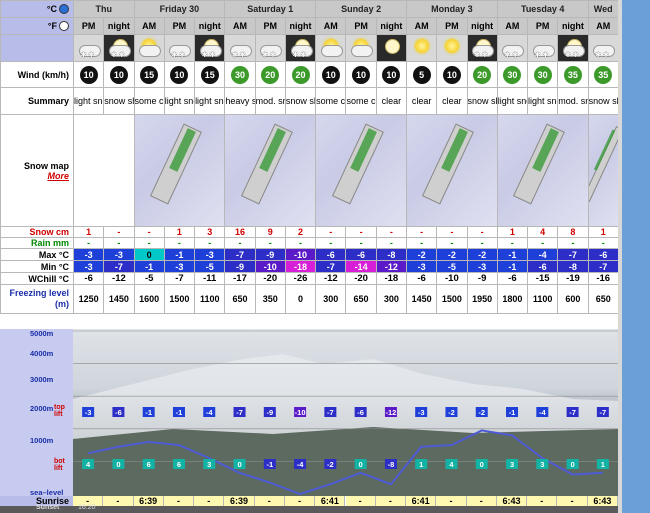  I want to click on fahrenheit-label: °F, so click(52, 25).